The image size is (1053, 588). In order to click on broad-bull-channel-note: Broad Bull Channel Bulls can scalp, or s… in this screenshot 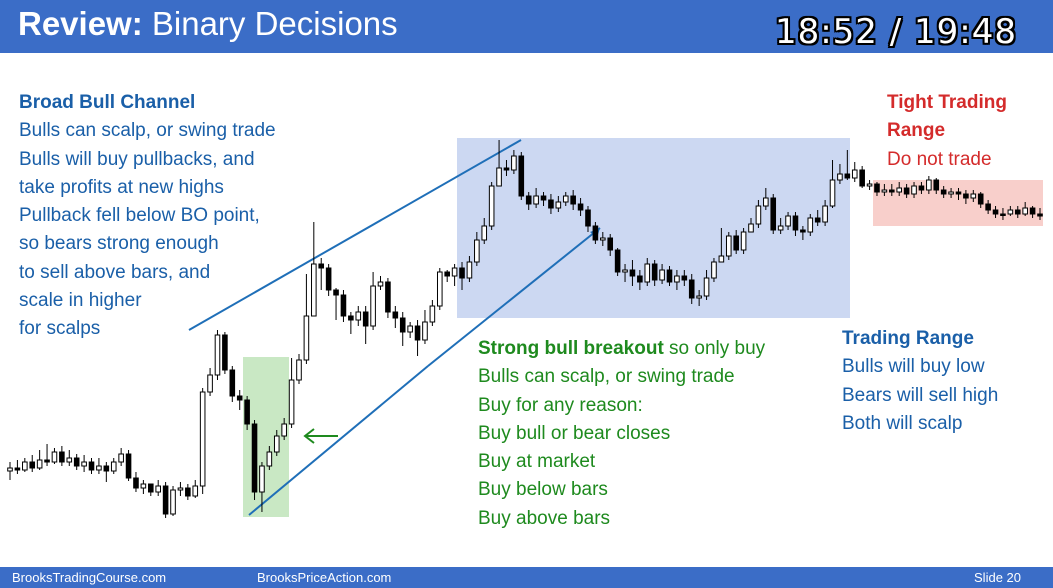, I will do `click(147, 216)`.